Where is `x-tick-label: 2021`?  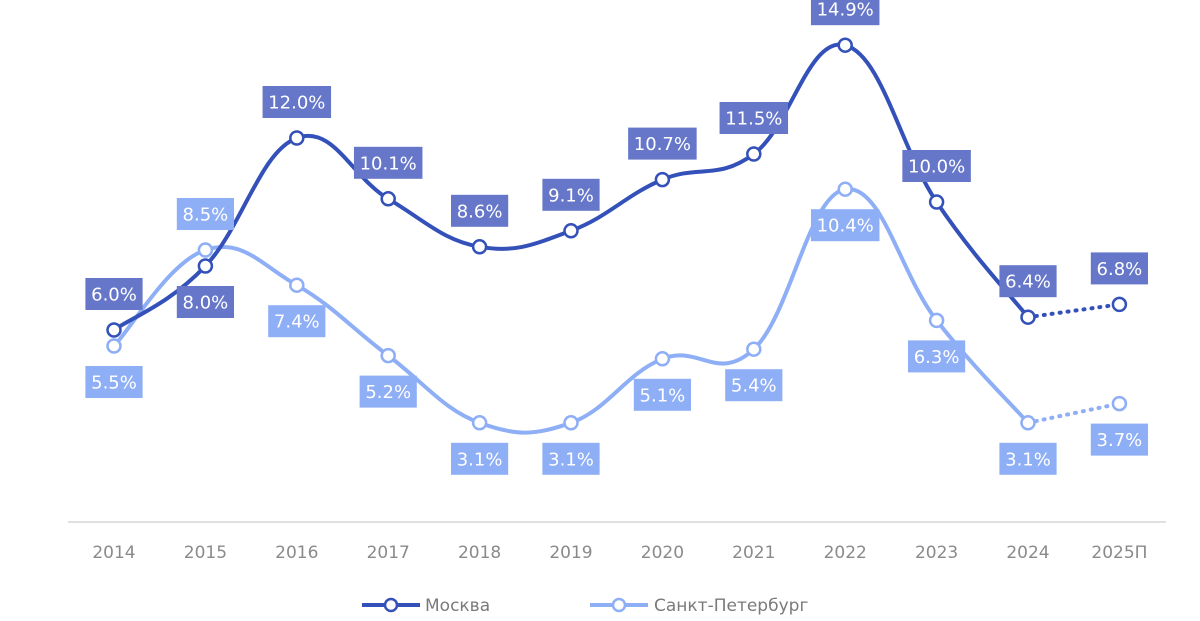 x-tick-label: 2021 is located at coordinates (753, 553).